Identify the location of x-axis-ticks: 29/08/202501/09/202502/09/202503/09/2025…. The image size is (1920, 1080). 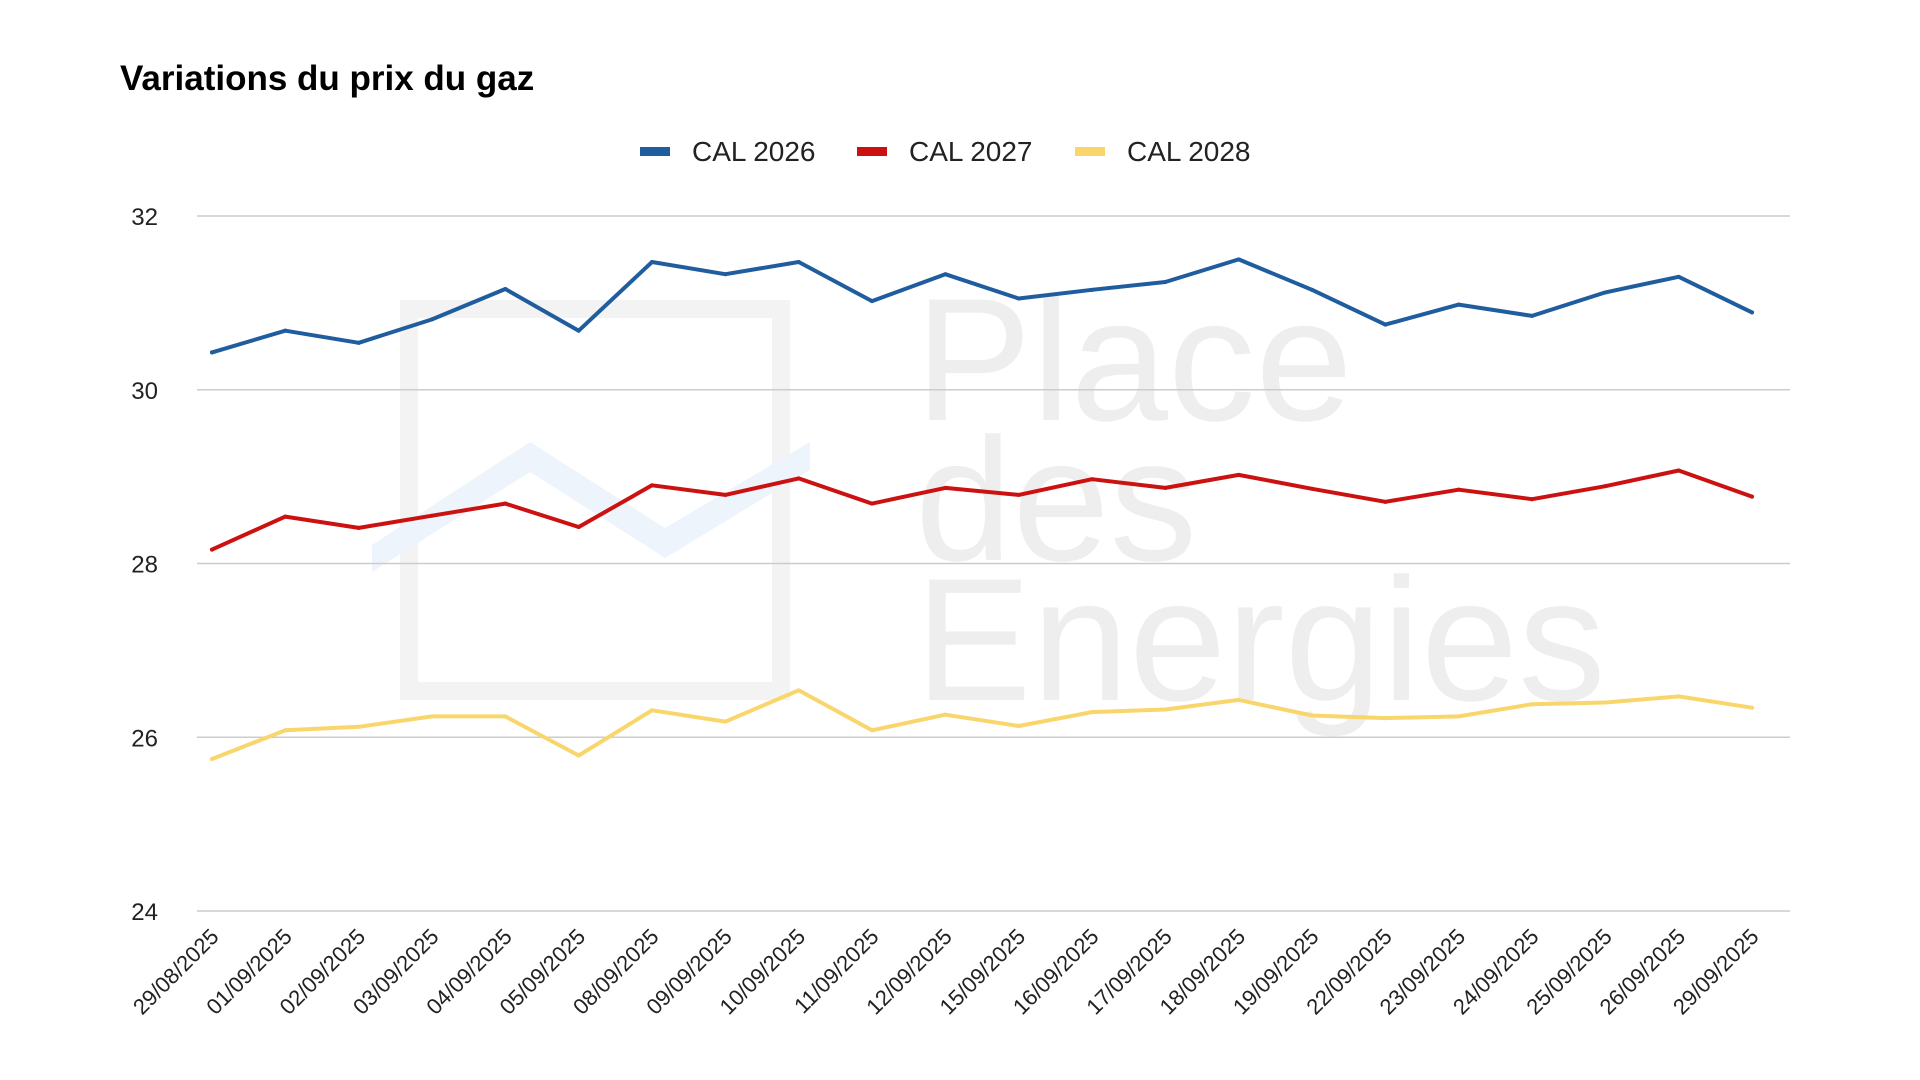
(946, 972).